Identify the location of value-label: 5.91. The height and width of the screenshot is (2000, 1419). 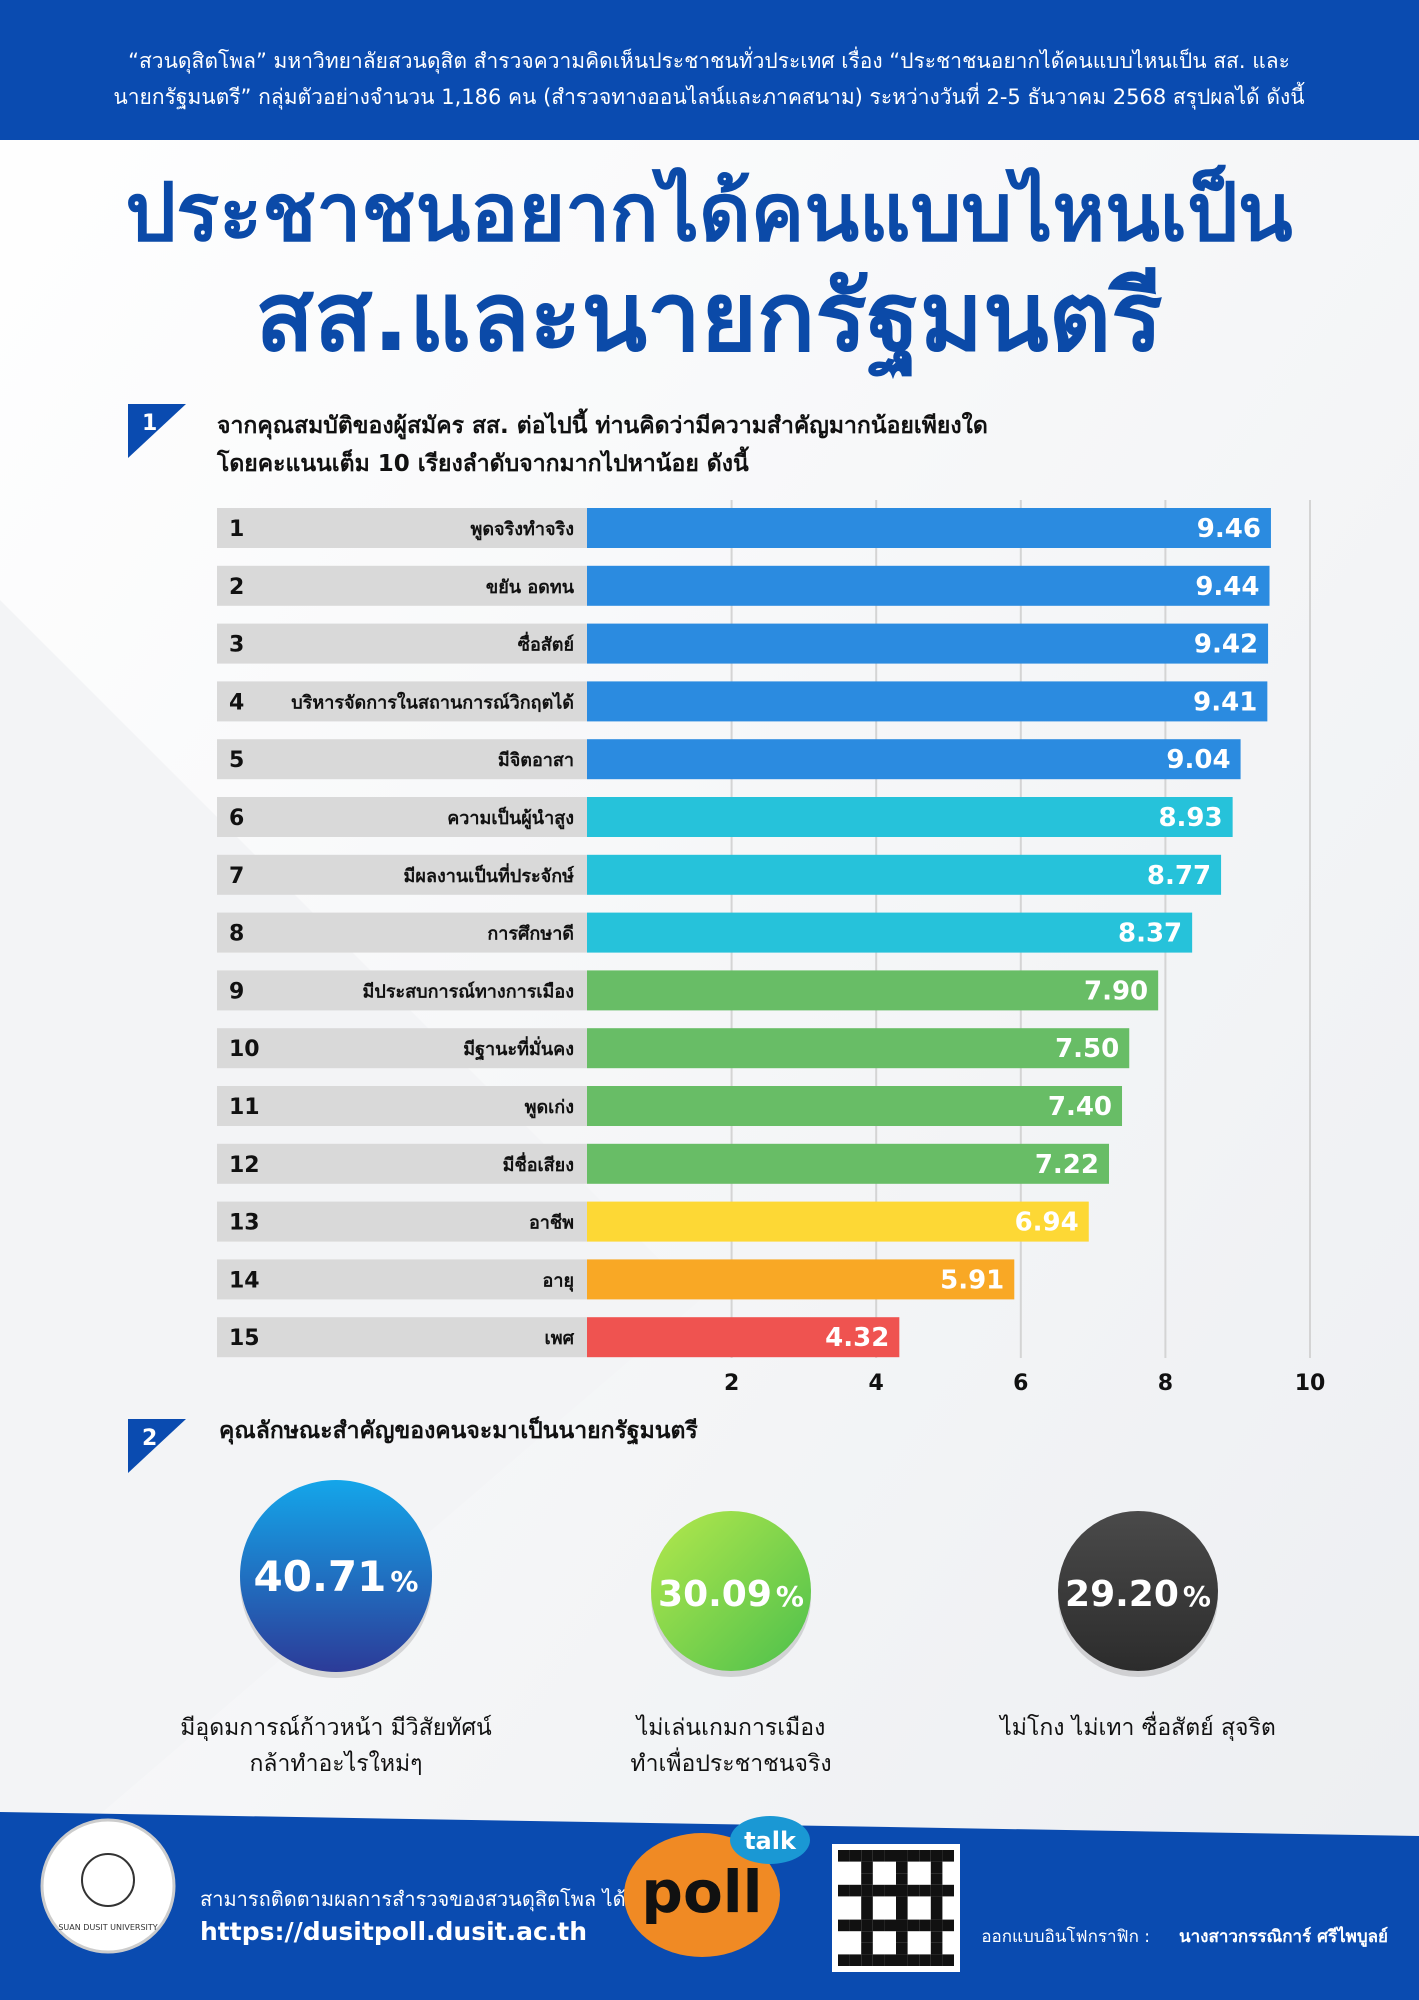
(972, 1280).